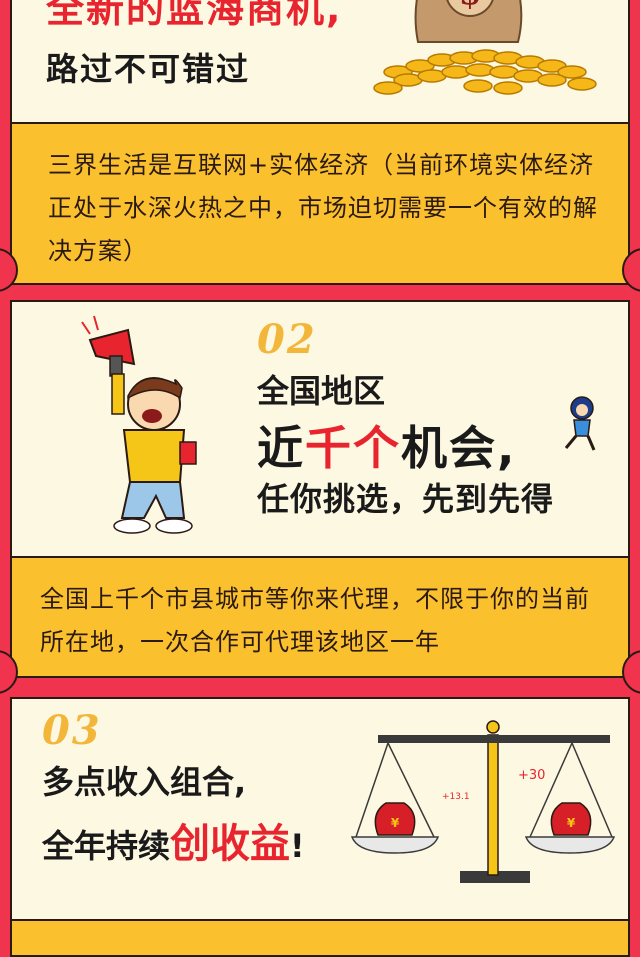 Image resolution: width=640 pixels, height=957 pixels. What do you see at coordinates (321, 391) in the screenshot?
I see `section-2-line-1: 全国地区` at bounding box center [321, 391].